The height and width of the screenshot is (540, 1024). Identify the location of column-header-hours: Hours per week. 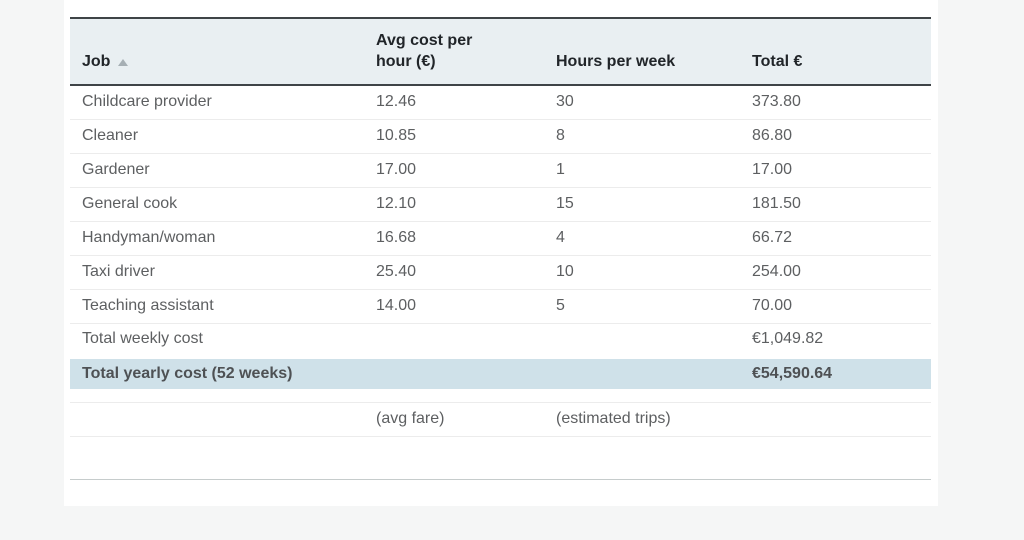
(642, 51).